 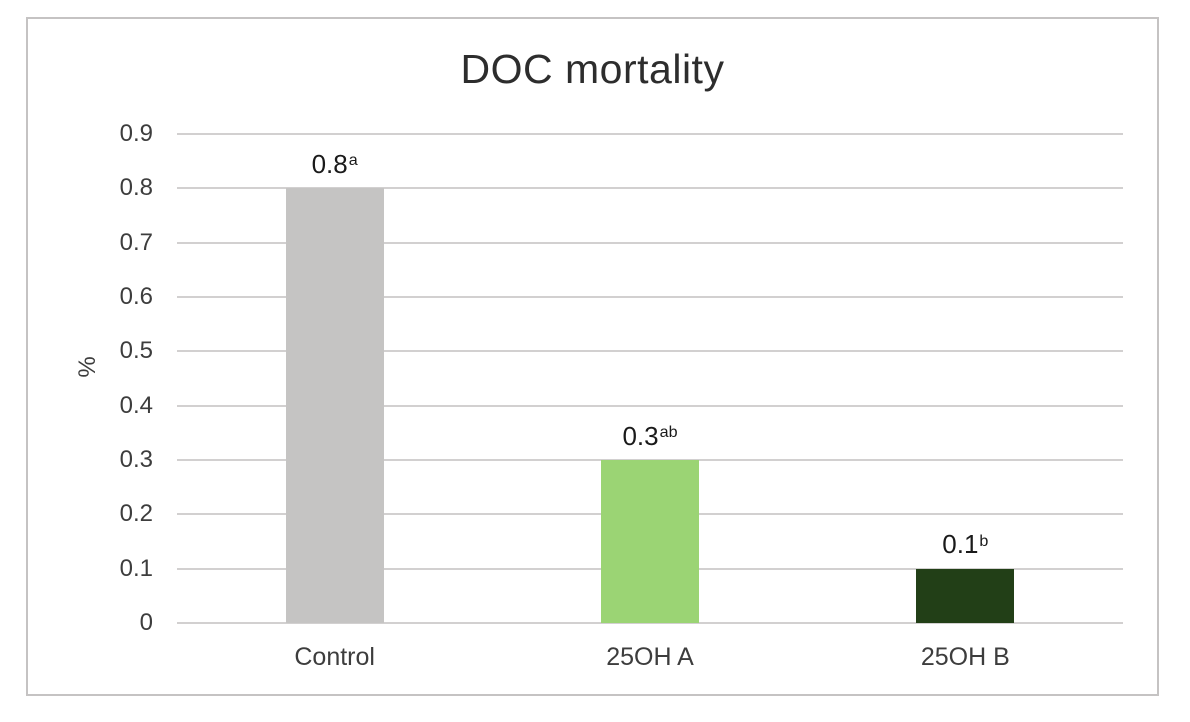 What do you see at coordinates (960, 544) in the screenshot?
I see `bar-value-text: 0.1` at bounding box center [960, 544].